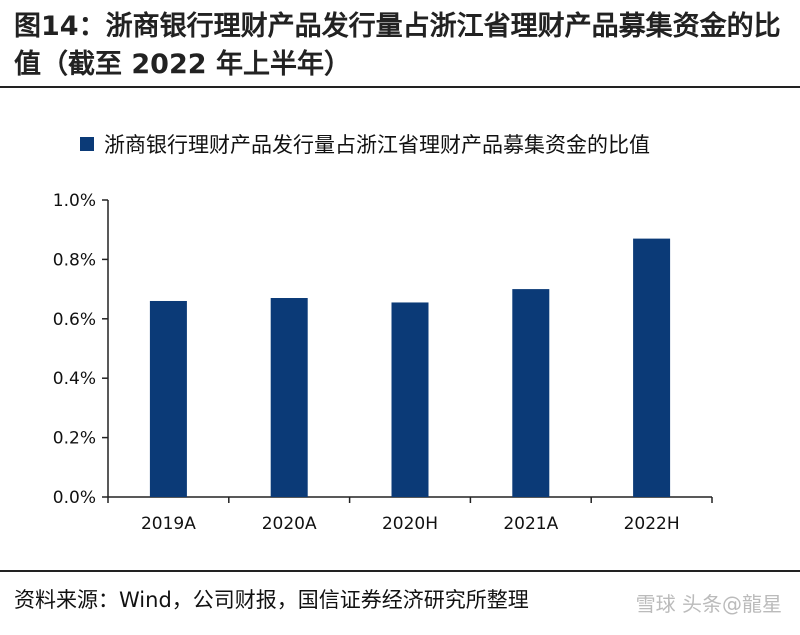  Describe the element at coordinates (74, 439) in the screenshot. I see `y-tick-label: 0.2%` at that location.